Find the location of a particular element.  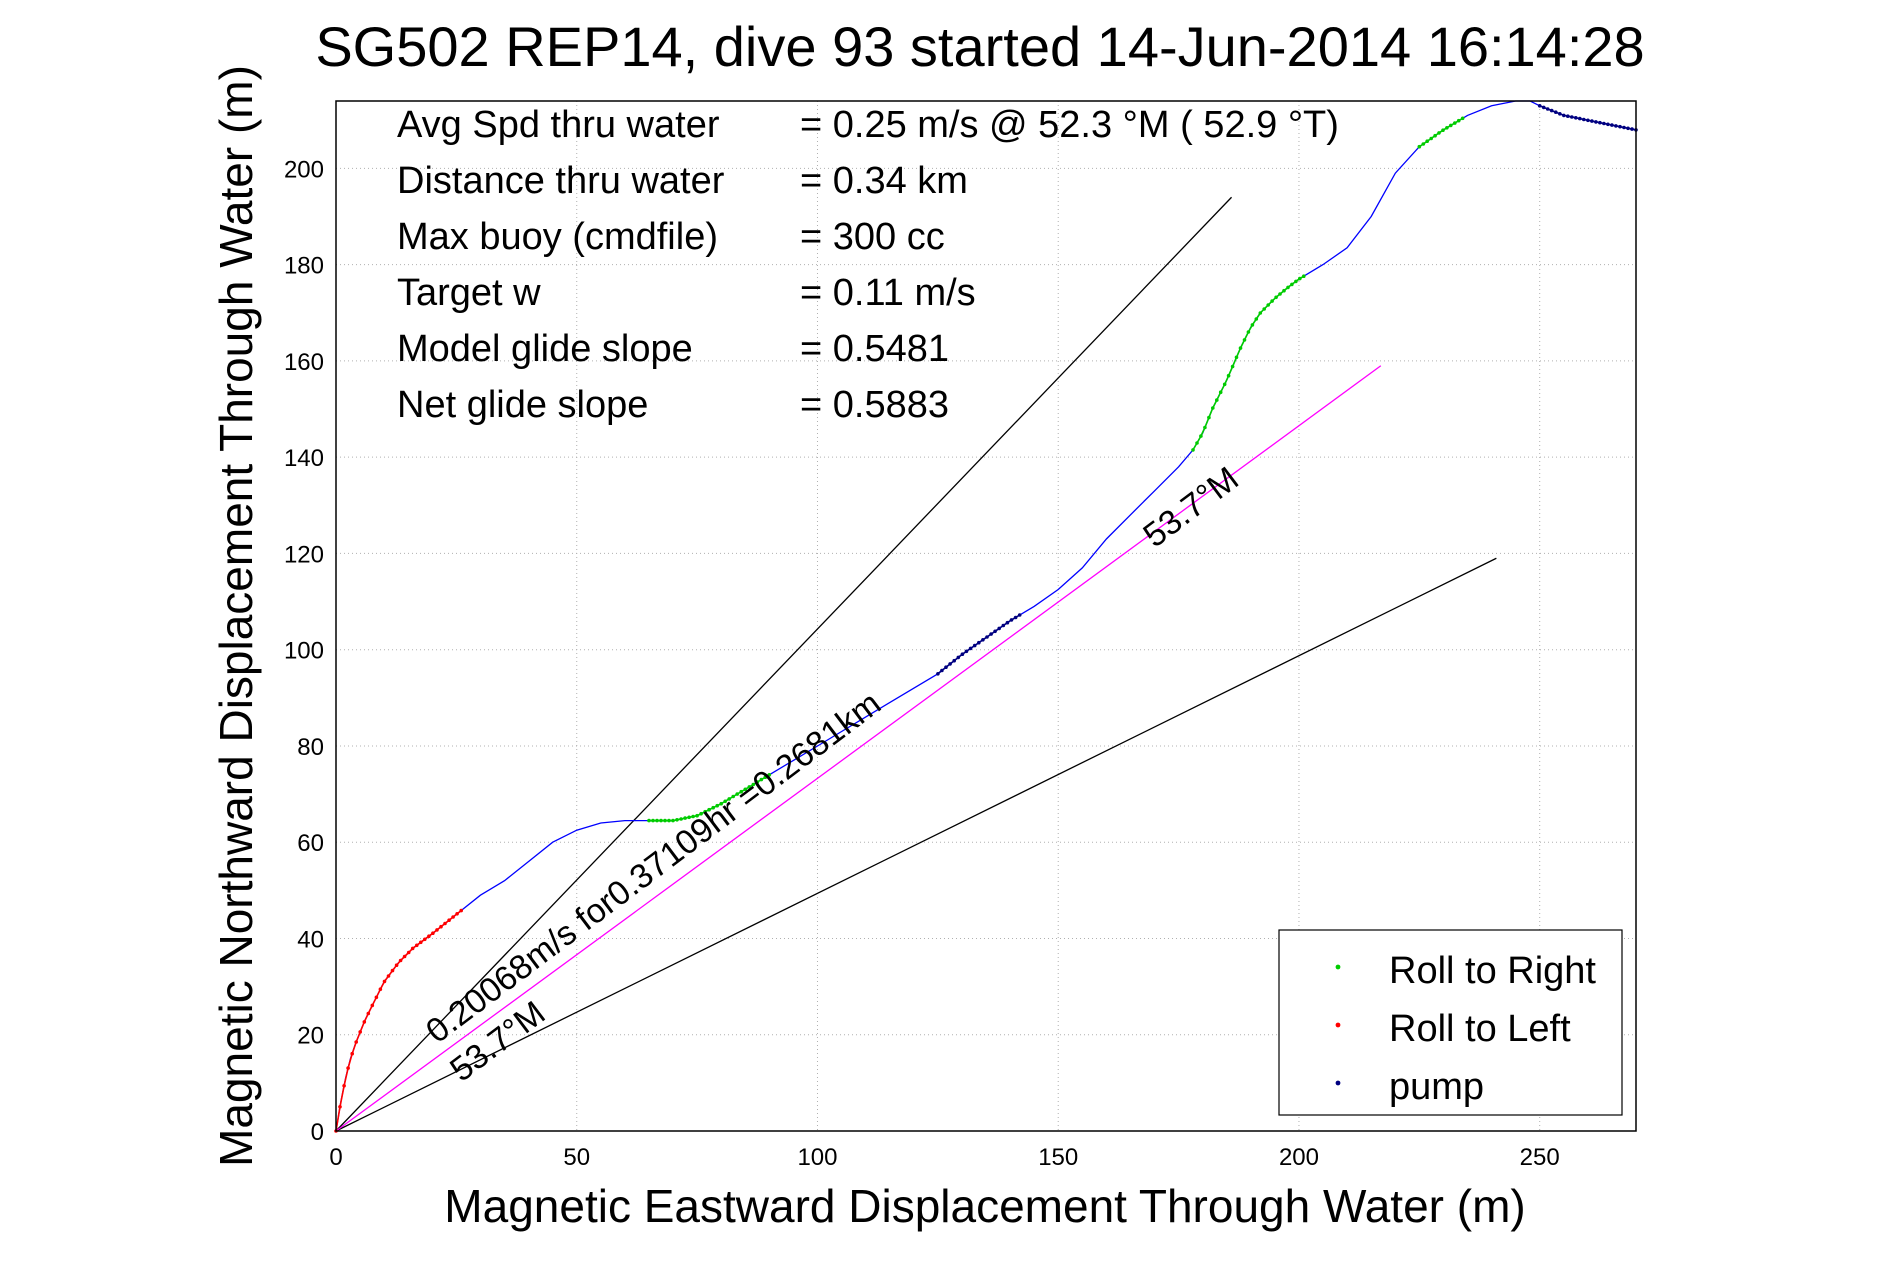

stat-value: = 0.11 m/s is located at coordinates (888, 293).